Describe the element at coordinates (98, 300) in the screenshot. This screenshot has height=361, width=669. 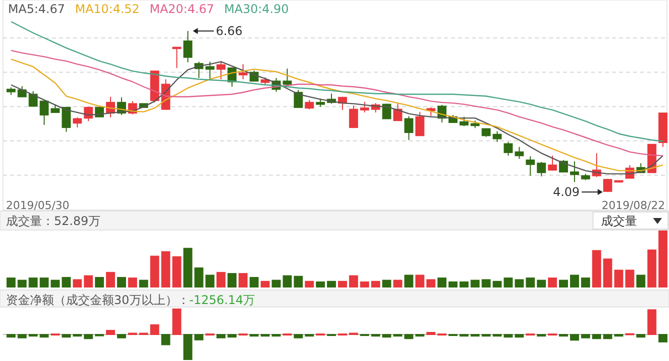
I see `chart-title: 资金净额（成交金额30万以上）：` at that location.